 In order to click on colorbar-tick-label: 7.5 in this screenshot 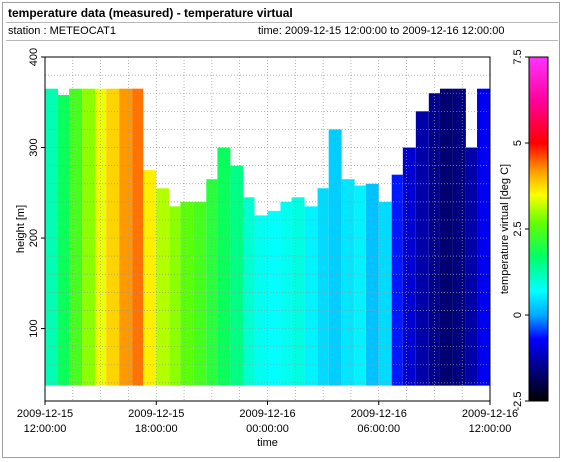, I will do `click(518, 56)`.